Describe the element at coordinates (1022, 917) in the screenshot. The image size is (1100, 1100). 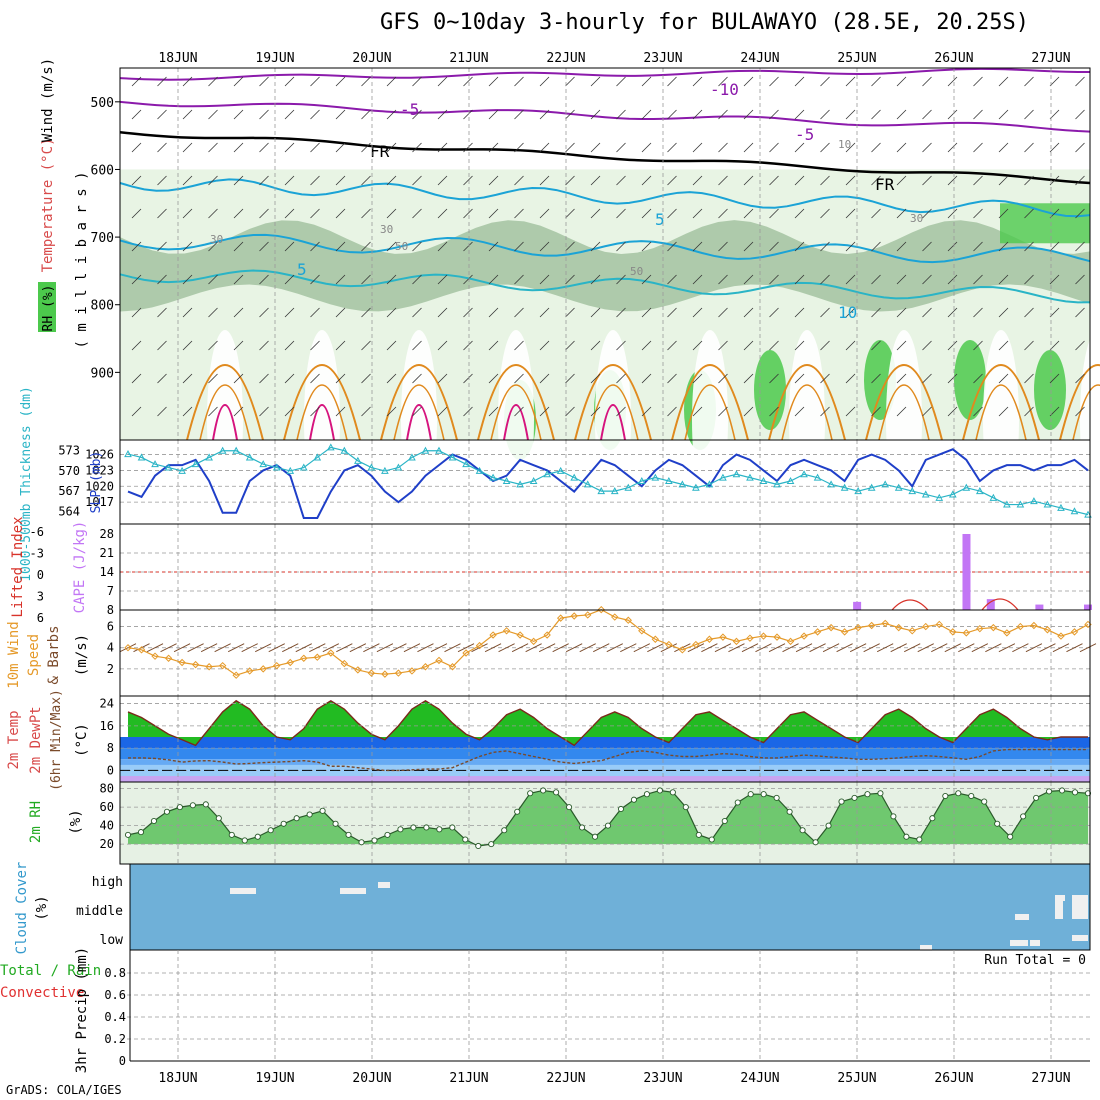
I see `cloud-patch` at that location.